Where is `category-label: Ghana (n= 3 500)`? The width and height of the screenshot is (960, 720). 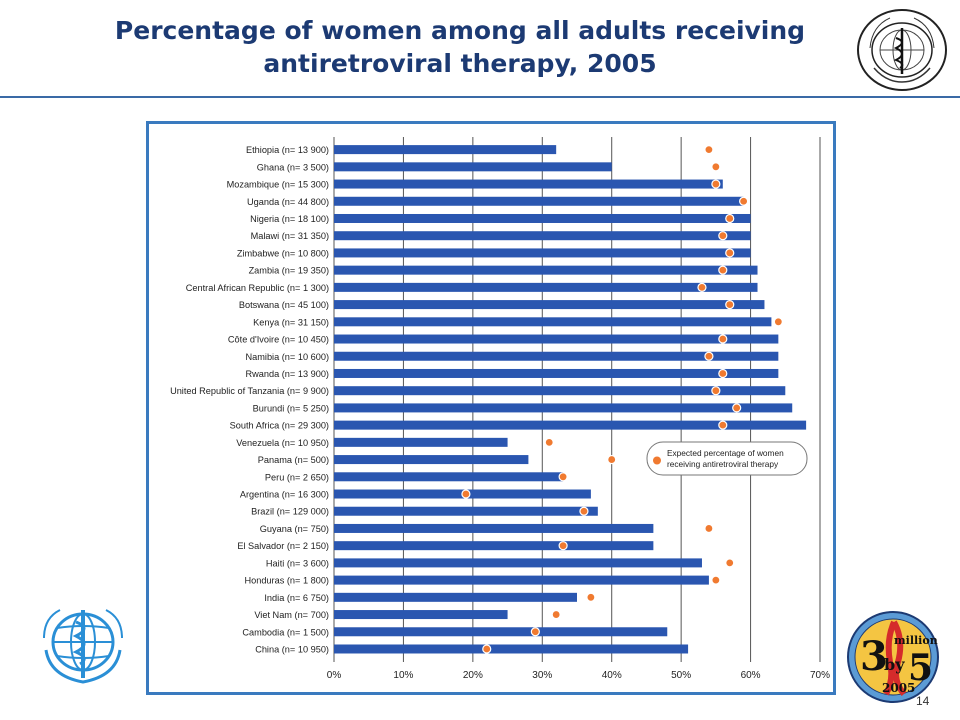
category-label: Ghana (n= 3 500) is located at coordinates (293, 167).